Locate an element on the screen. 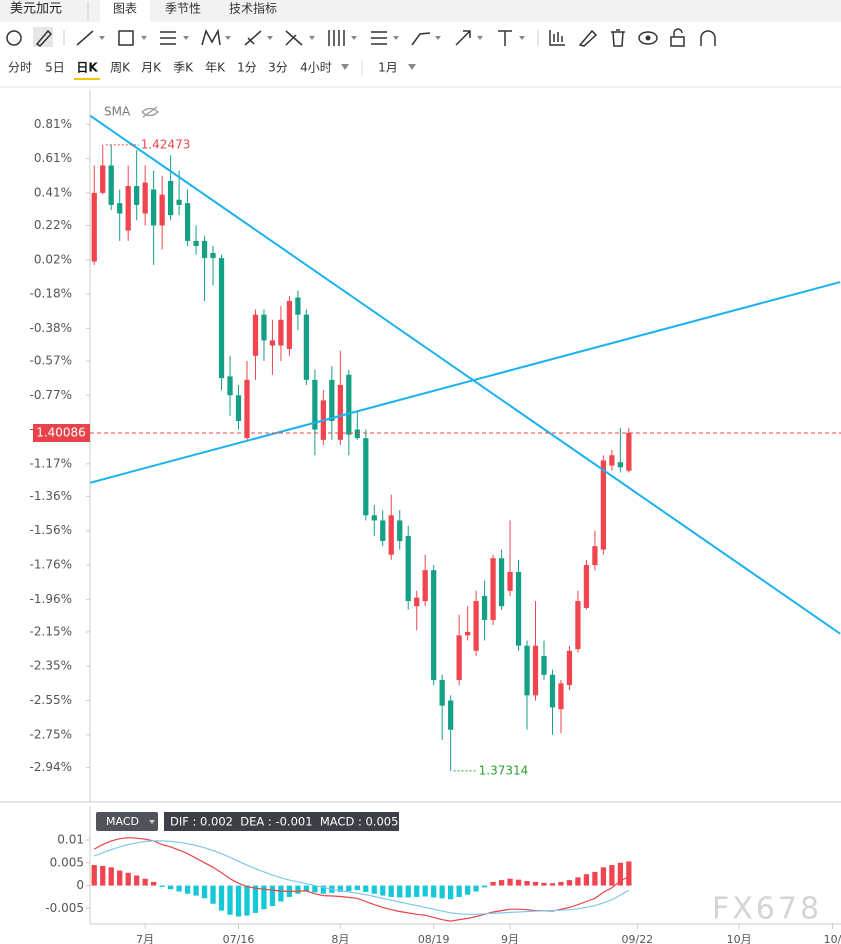 The image size is (841, 944). x-tick-label: 10/ is located at coordinates (832, 938).